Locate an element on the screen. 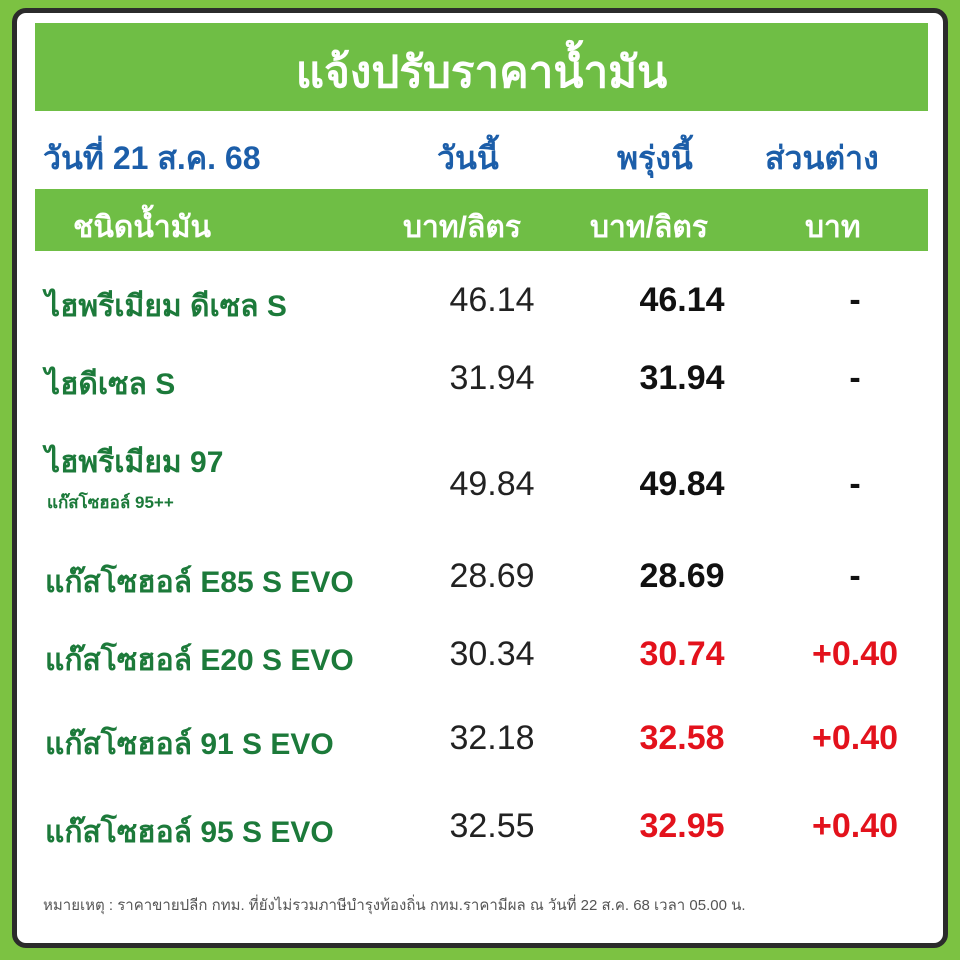  subheader-bar: ชนิดน้ำมัน บาท/ลิตร บาท/ลิตร บาท is located at coordinates (481, 220).